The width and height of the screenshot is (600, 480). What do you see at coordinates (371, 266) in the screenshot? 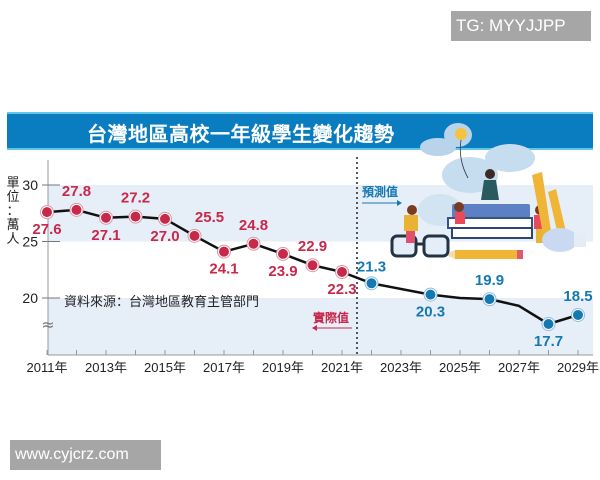
I see `value-label-forecast: 21.3` at bounding box center [371, 266].